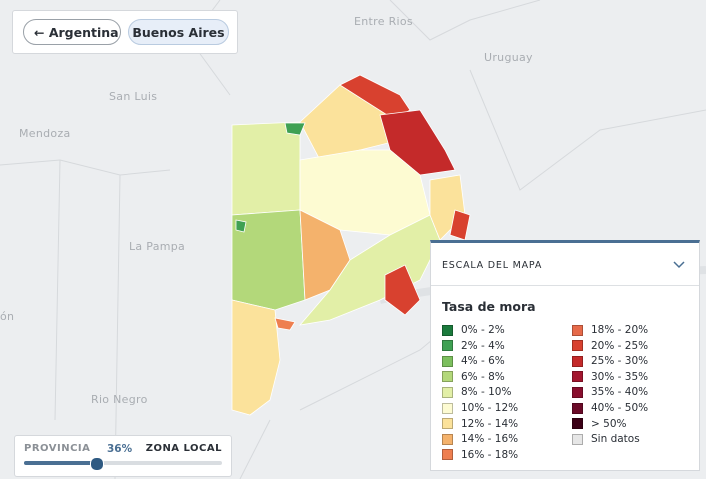 The height and width of the screenshot is (479, 706). I want to click on legend-label: 14% - 16%, so click(490, 439).